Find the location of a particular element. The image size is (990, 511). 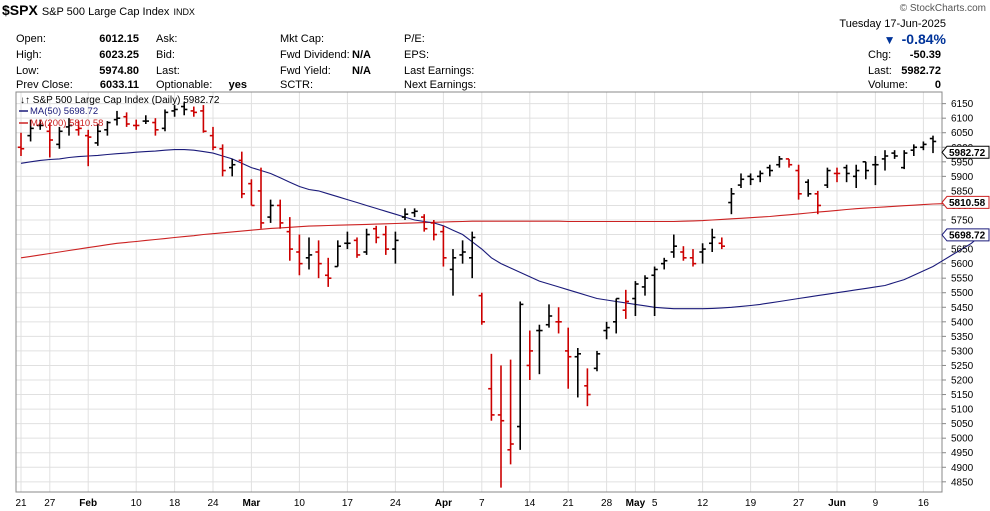

price-tags: 5982.72 5810.58 5698.72 is located at coordinates (965, 193).